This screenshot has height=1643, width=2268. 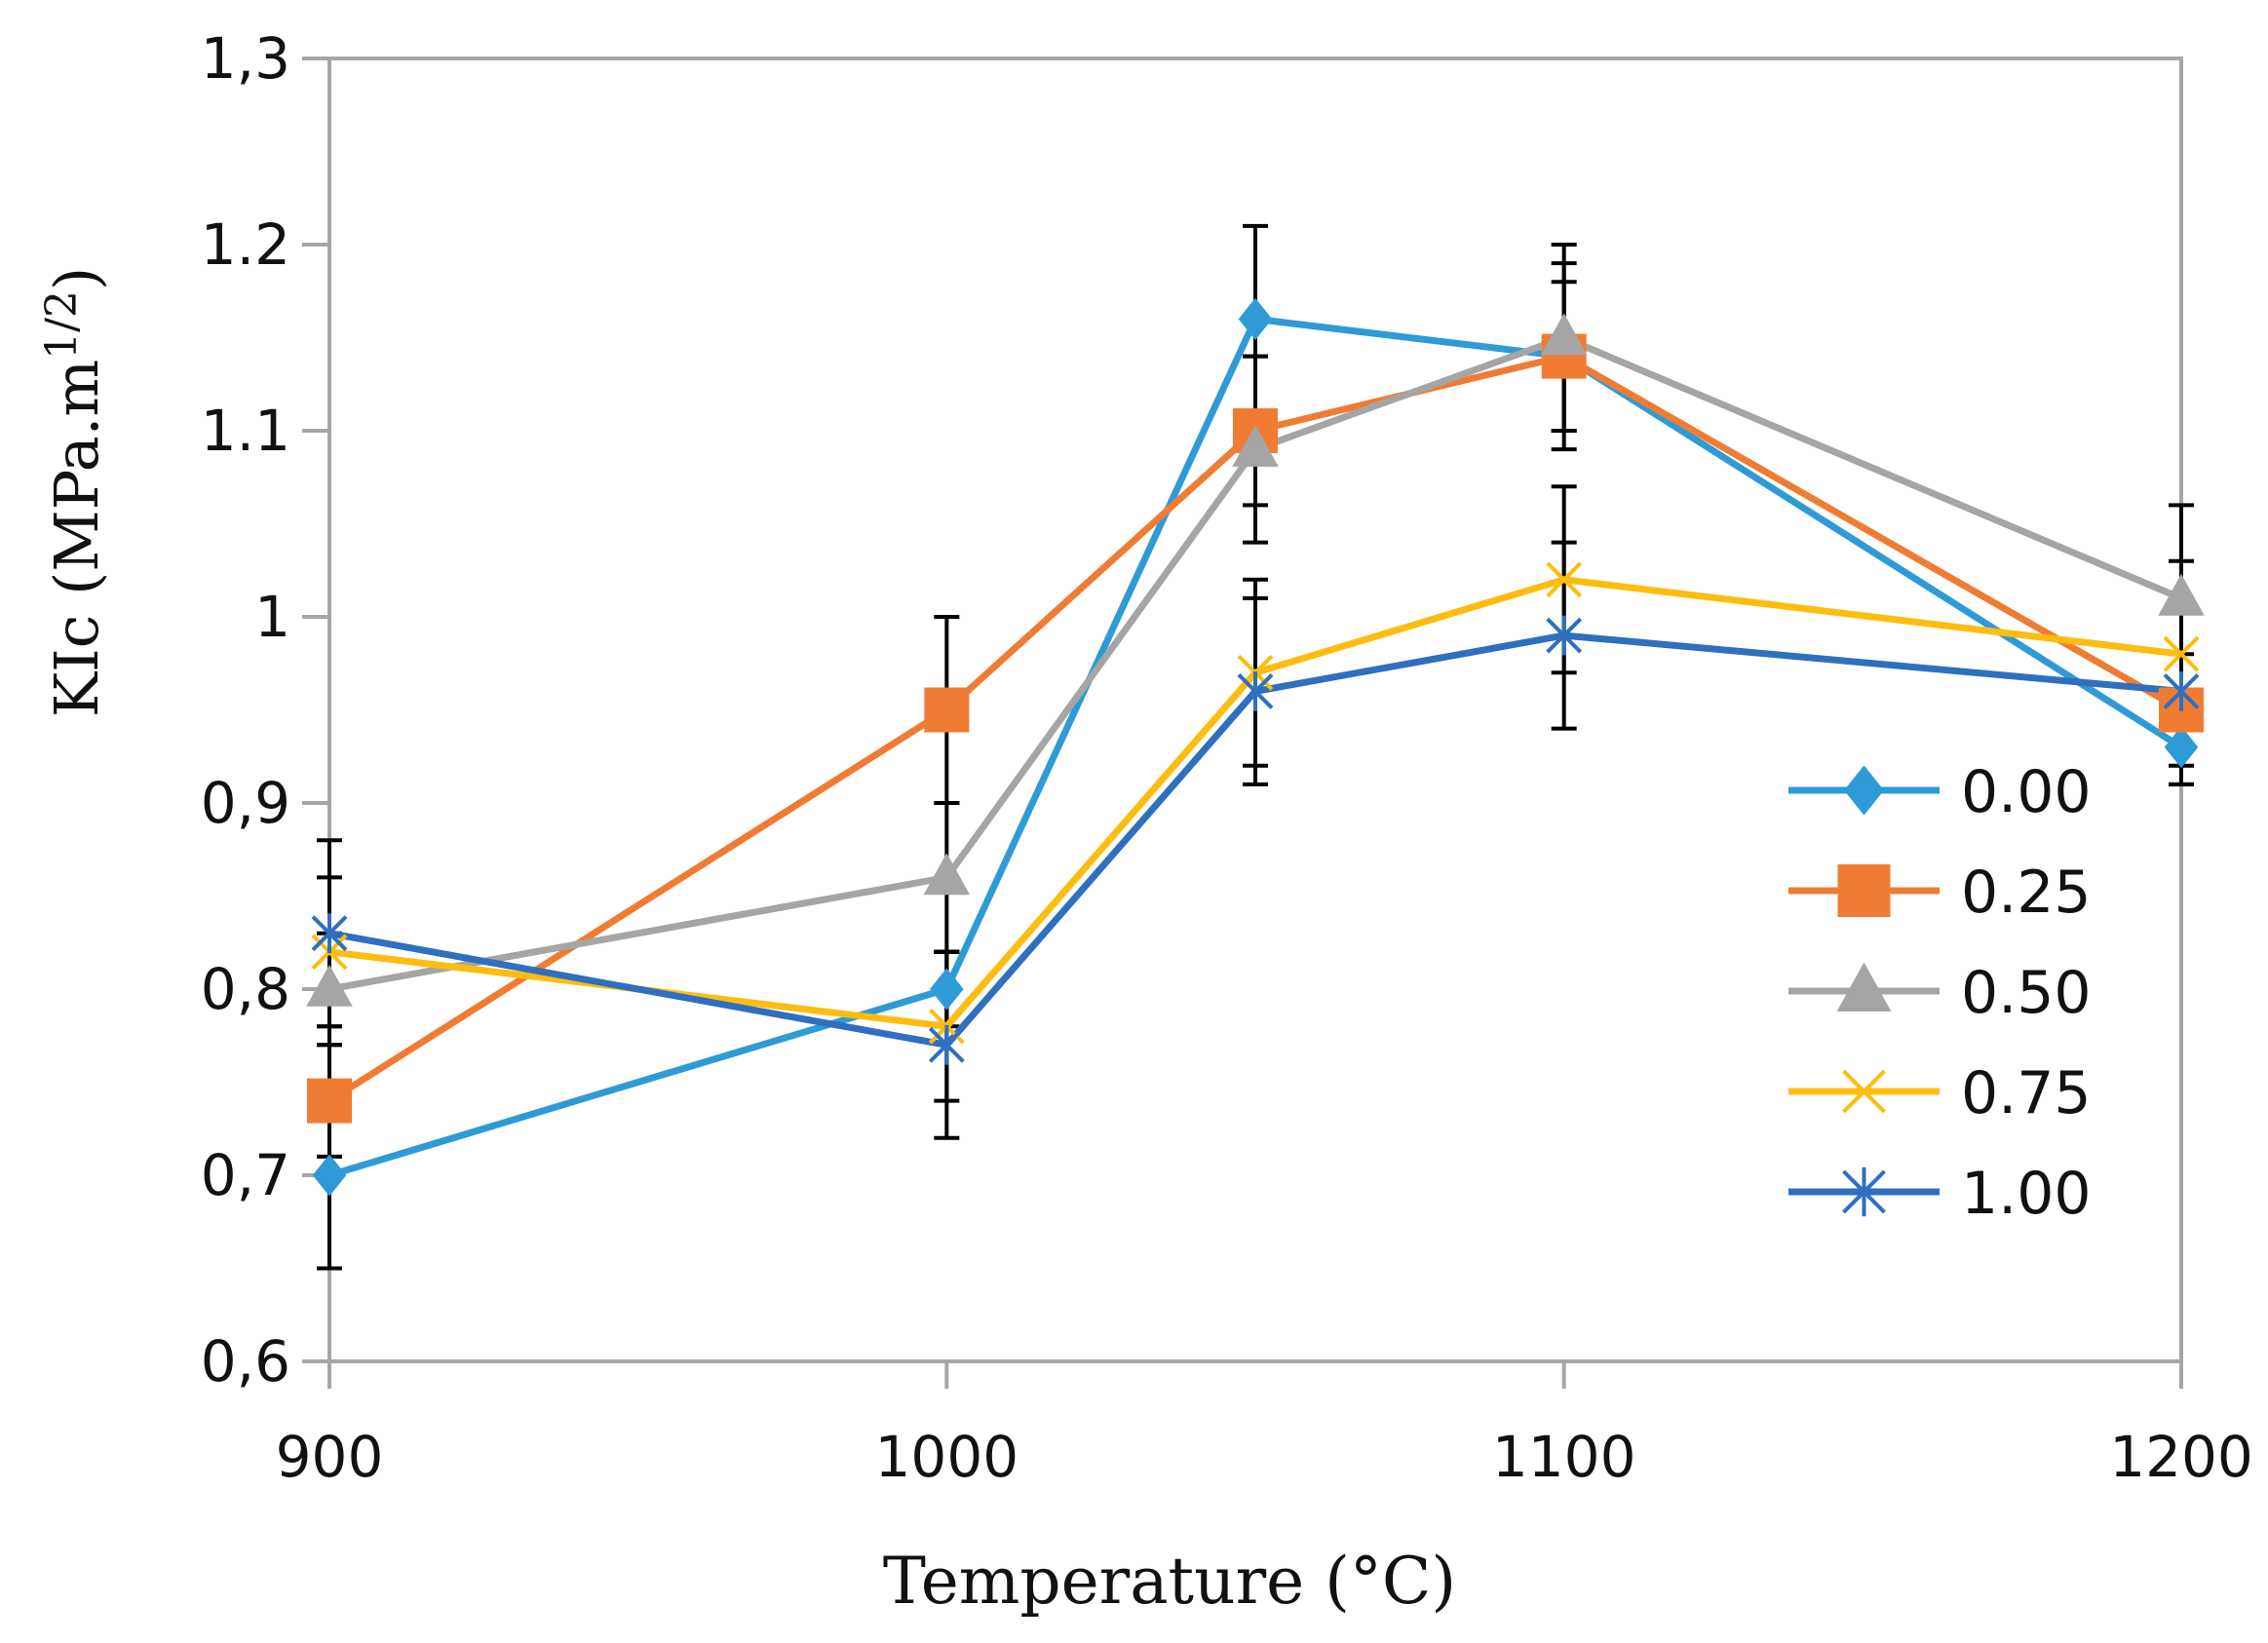 I want to click on x-axis-title: Temperature (°C), so click(x=1169, y=1581).